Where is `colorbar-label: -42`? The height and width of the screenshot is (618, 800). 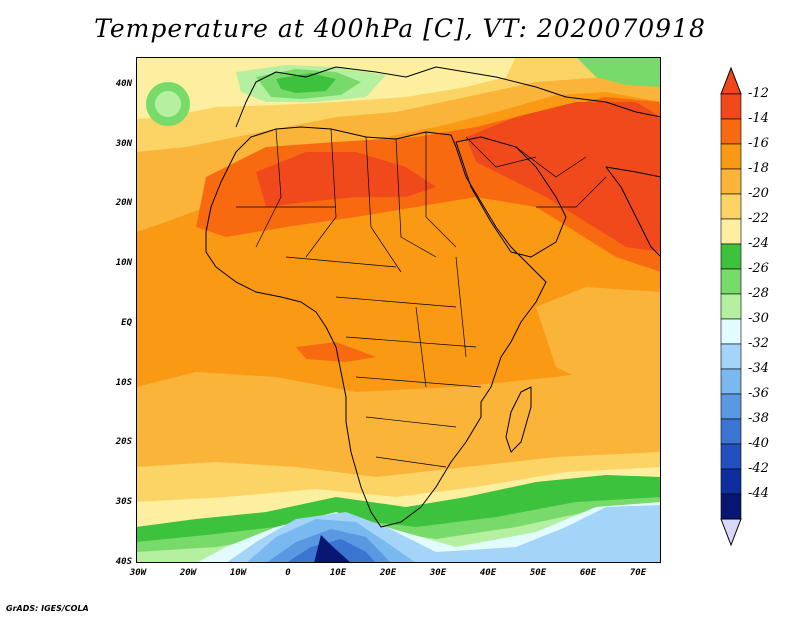
colorbar-label: -42 is located at coordinates (758, 468).